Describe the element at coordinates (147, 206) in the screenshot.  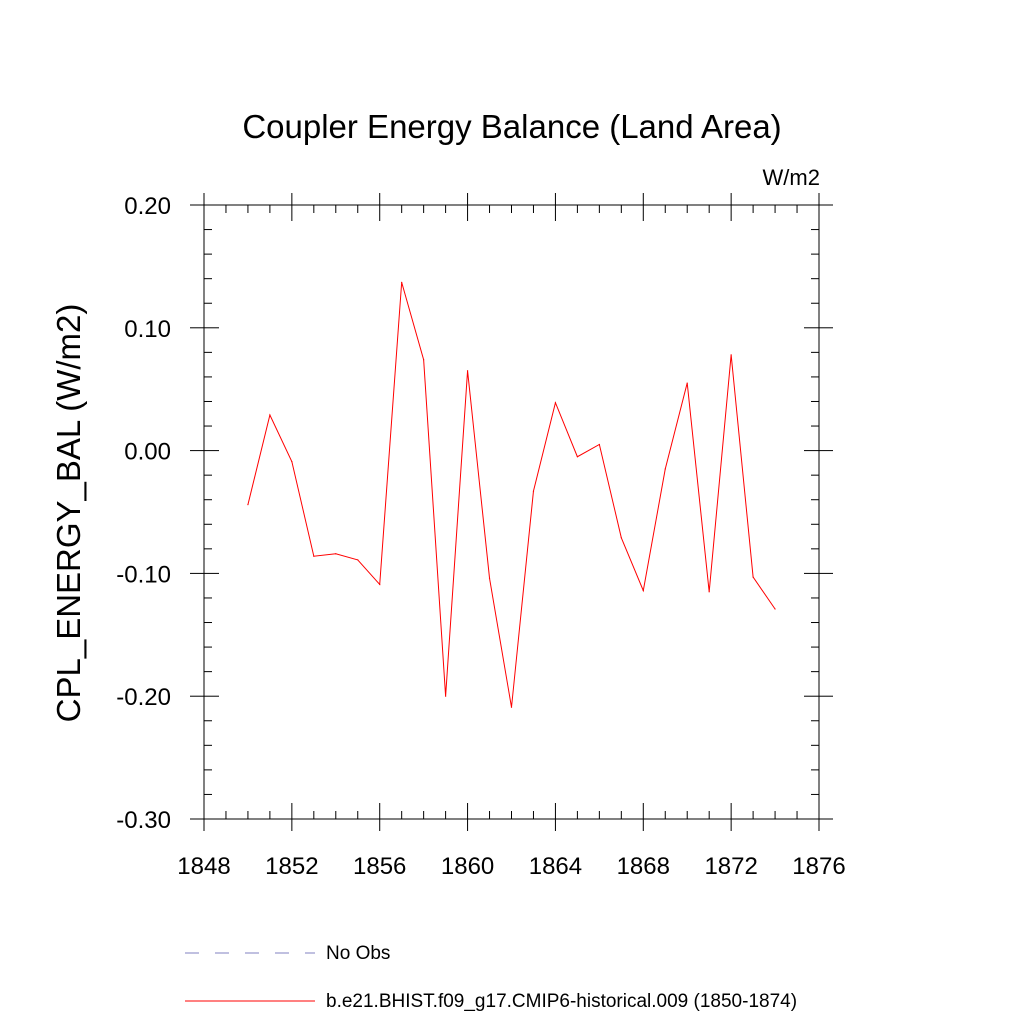
I see `y-tick-label: 0.20` at that location.